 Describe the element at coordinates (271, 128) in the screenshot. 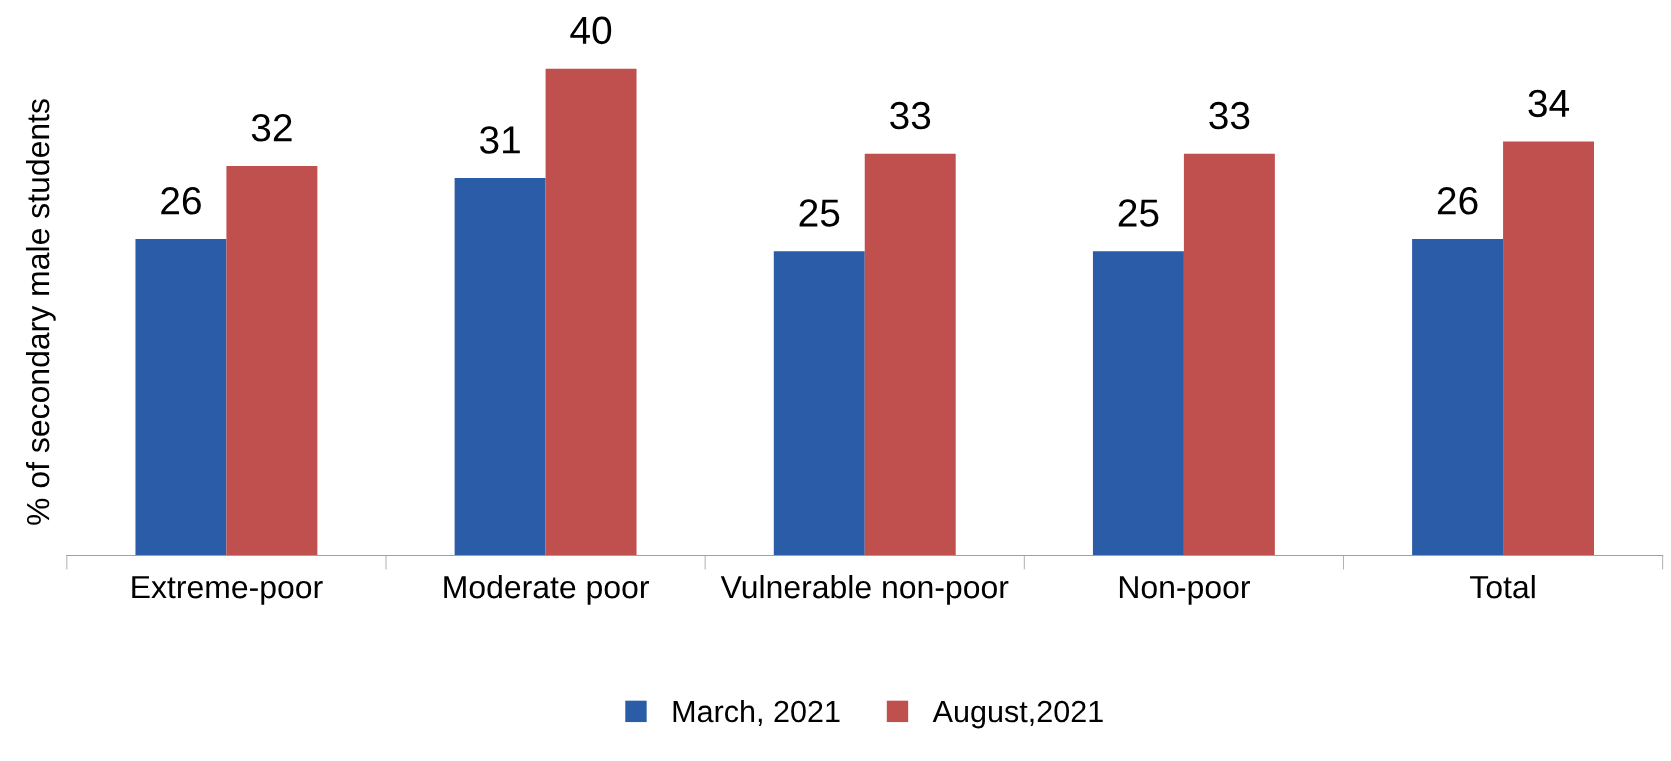

I see `data-label: 32` at that location.